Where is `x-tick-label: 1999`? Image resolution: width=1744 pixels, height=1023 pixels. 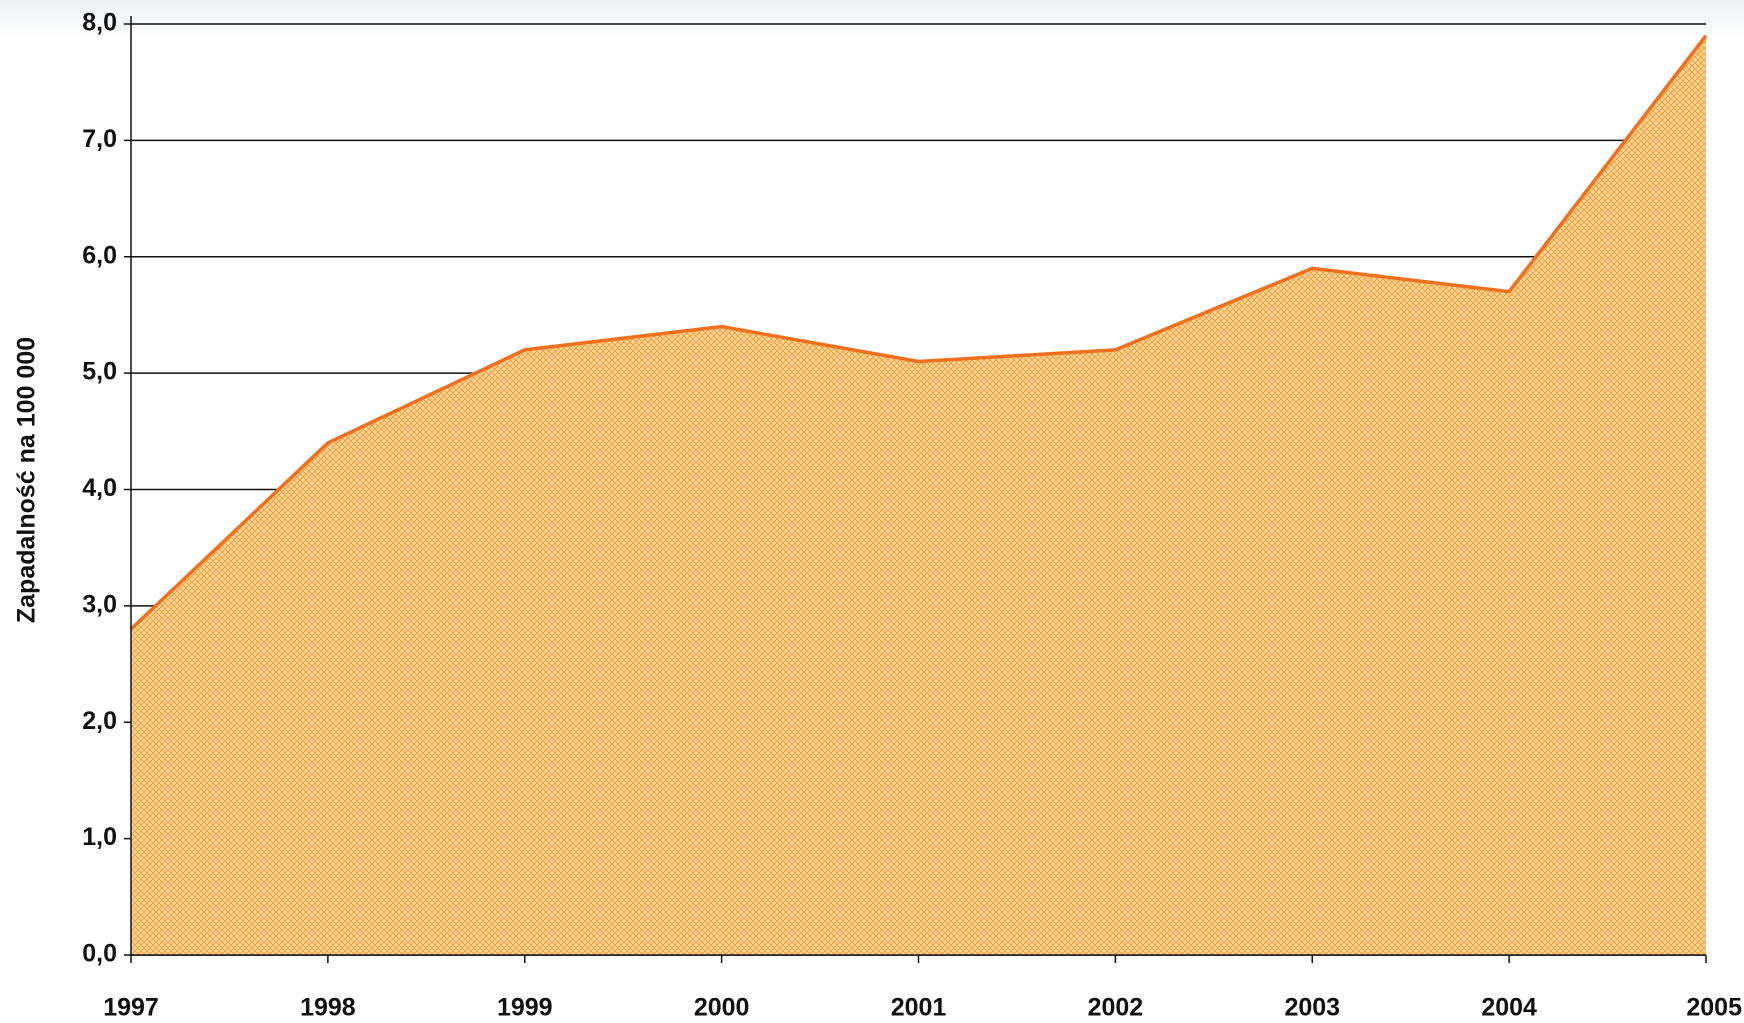 x-tick-label: 1999 is located at coordinates (525, 1008).